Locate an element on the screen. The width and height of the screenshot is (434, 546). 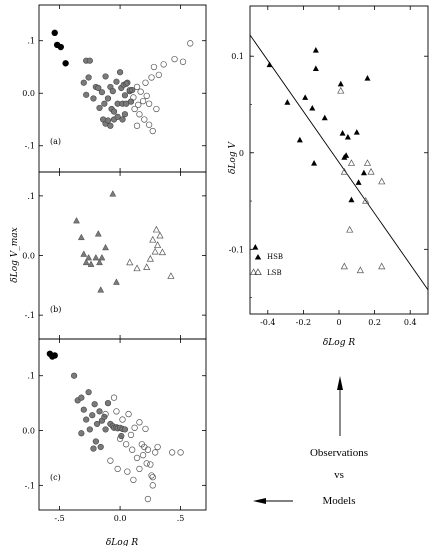
annotation: Observations vs Models is located at coordinates (310, 441).